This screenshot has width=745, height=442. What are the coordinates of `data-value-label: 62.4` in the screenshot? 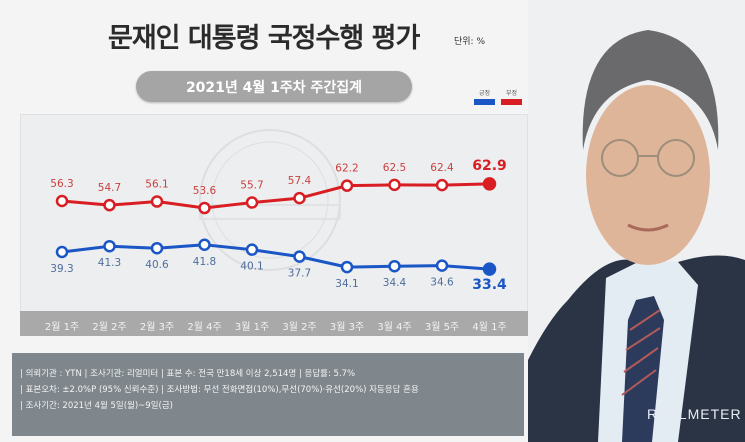 It's located at (442, 168).